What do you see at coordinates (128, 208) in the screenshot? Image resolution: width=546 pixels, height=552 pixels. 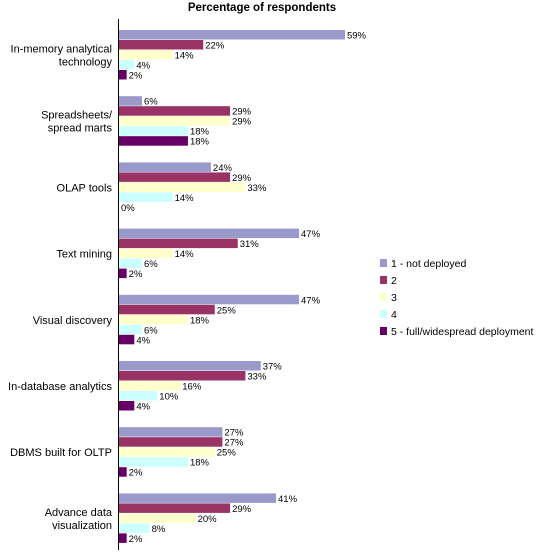 I see `data-label: 0%` at bounding box center [128, 208].